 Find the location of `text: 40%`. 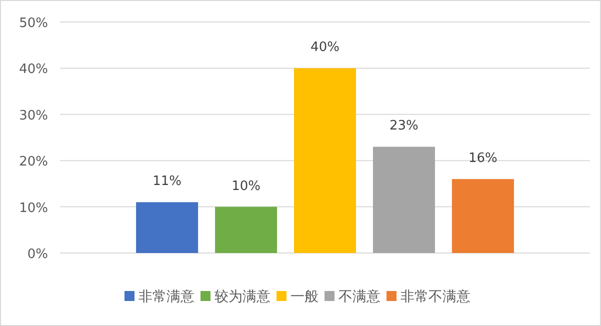

text: 40% is located at coordinates (325, 48).